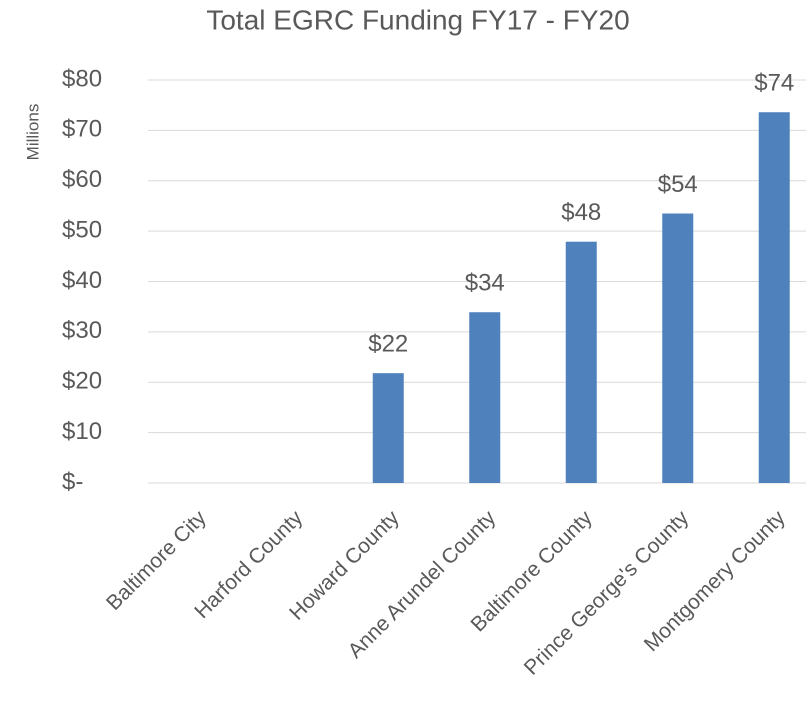 The image size is (806, 718). I want to click on x-tick-label: Prince George's County, so click(607, 593).